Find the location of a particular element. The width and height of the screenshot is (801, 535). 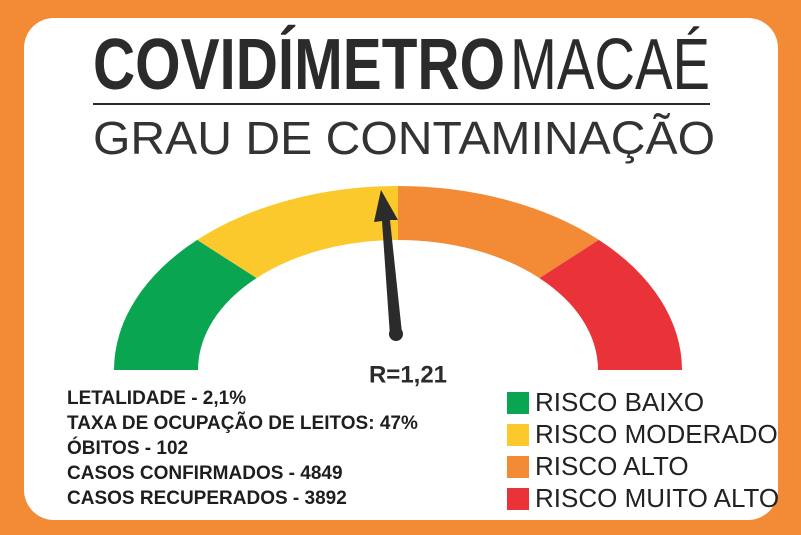

needle-pivot is located at coordinates (396, 334).